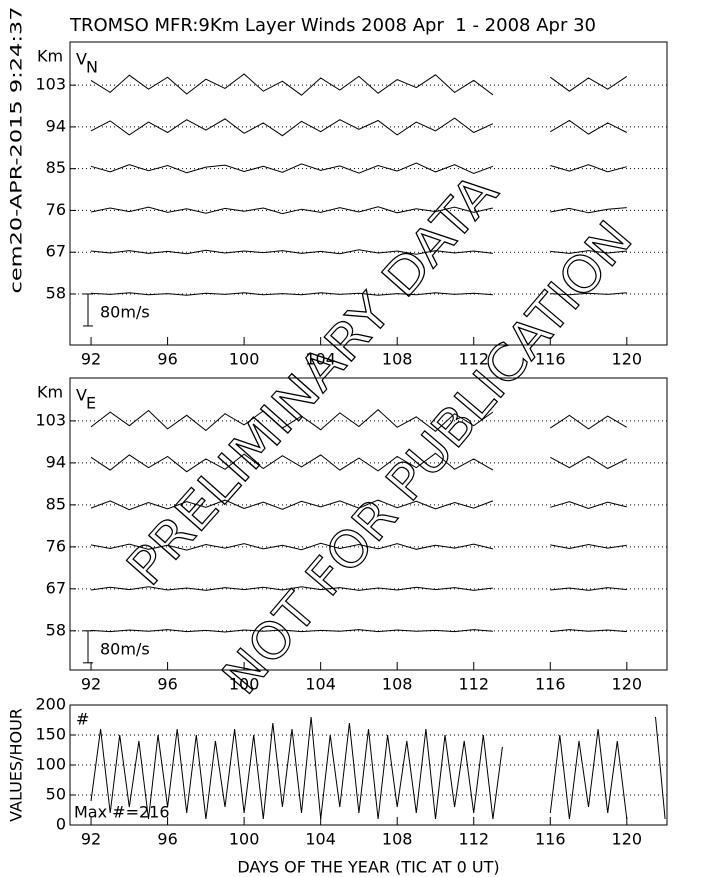 This screenshot has height=877, width=704. I want to click on y-tick-label: 100, so click(50, 764).